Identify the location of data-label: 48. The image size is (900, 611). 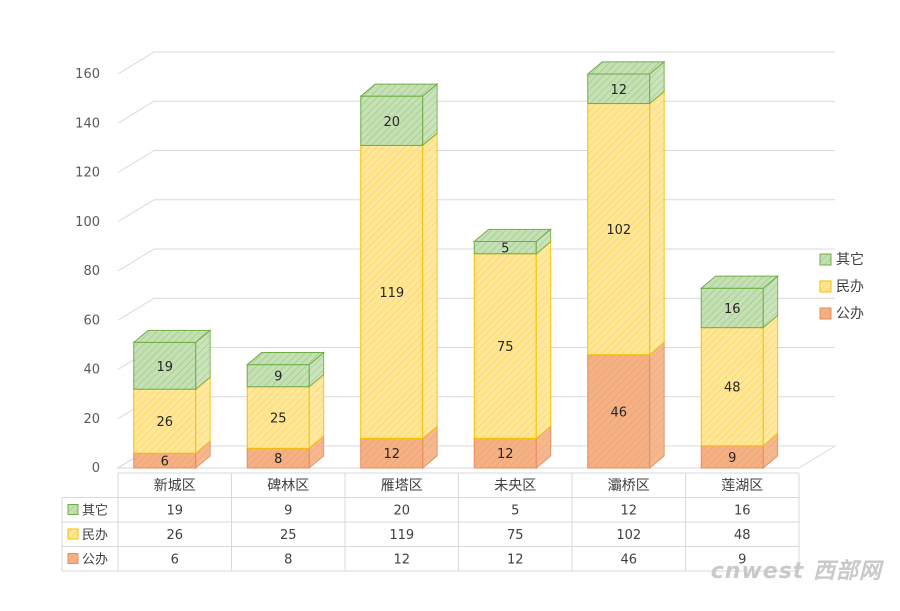
(732, 388).